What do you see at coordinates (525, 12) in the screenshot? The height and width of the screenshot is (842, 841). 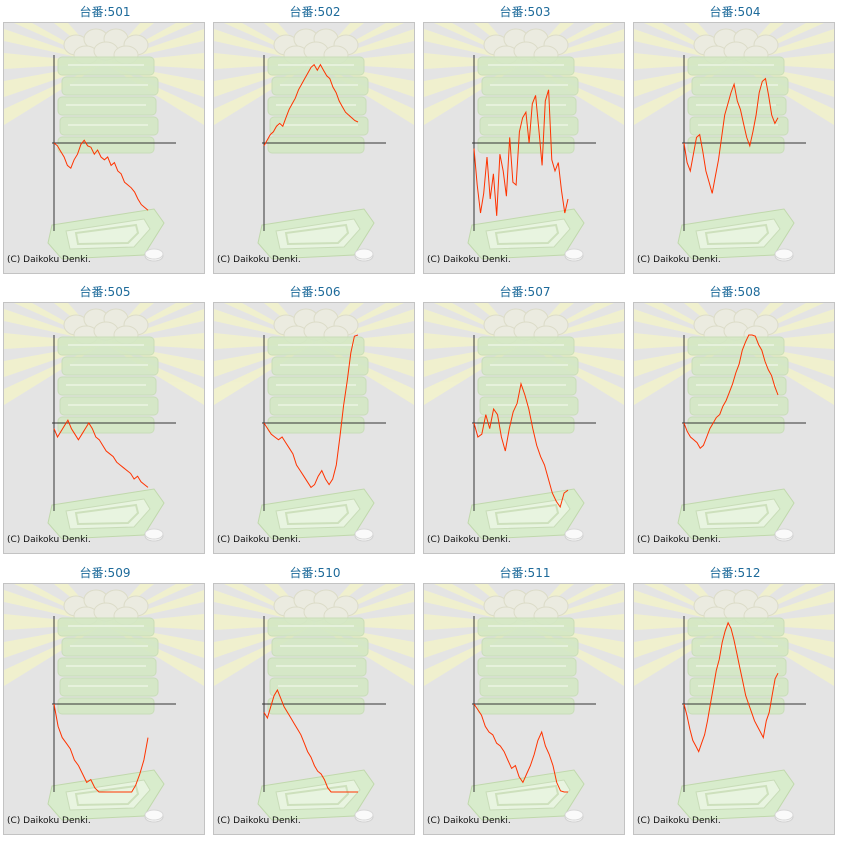 I see `machine-title-link: 台番:503` at bounding box center [525, 12].